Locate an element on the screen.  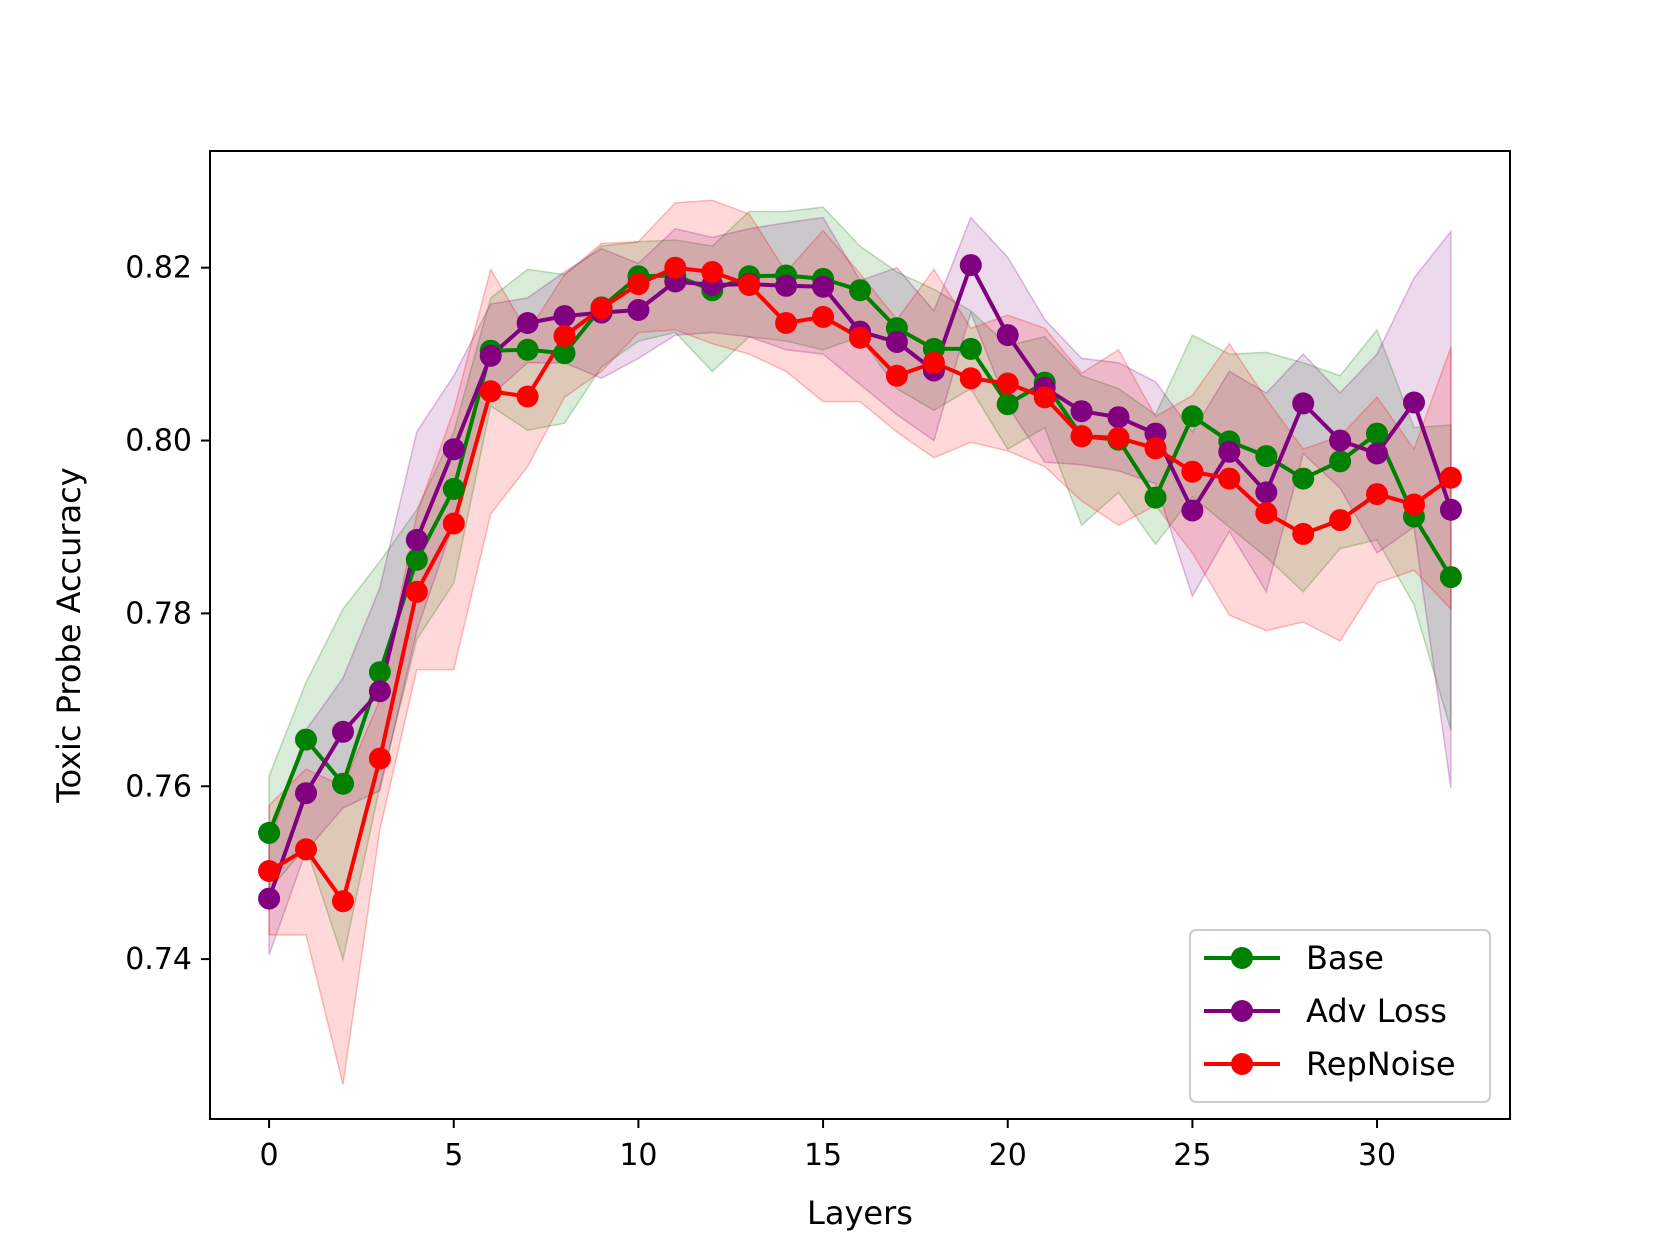
legend-label-repnoise: RepNoise is located at coordinates (1381, 1064).